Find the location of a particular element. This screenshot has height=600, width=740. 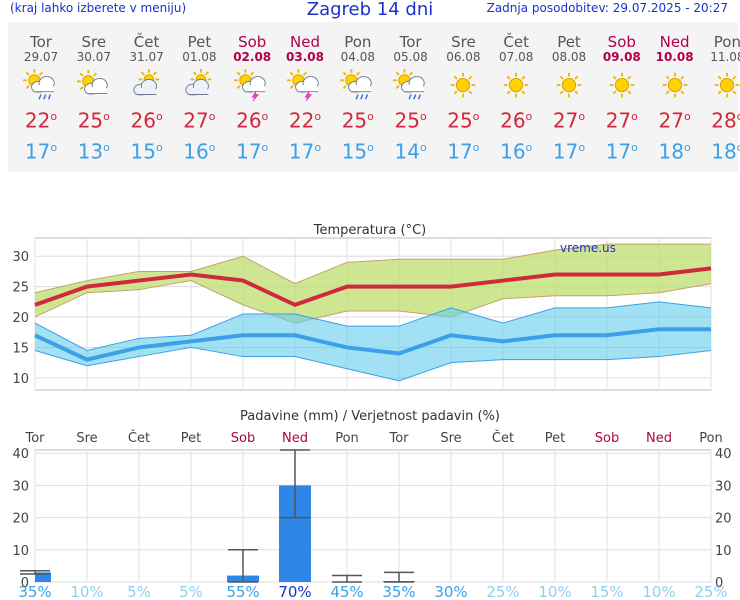

day-name: Čet is located at coordinates (516, 42).